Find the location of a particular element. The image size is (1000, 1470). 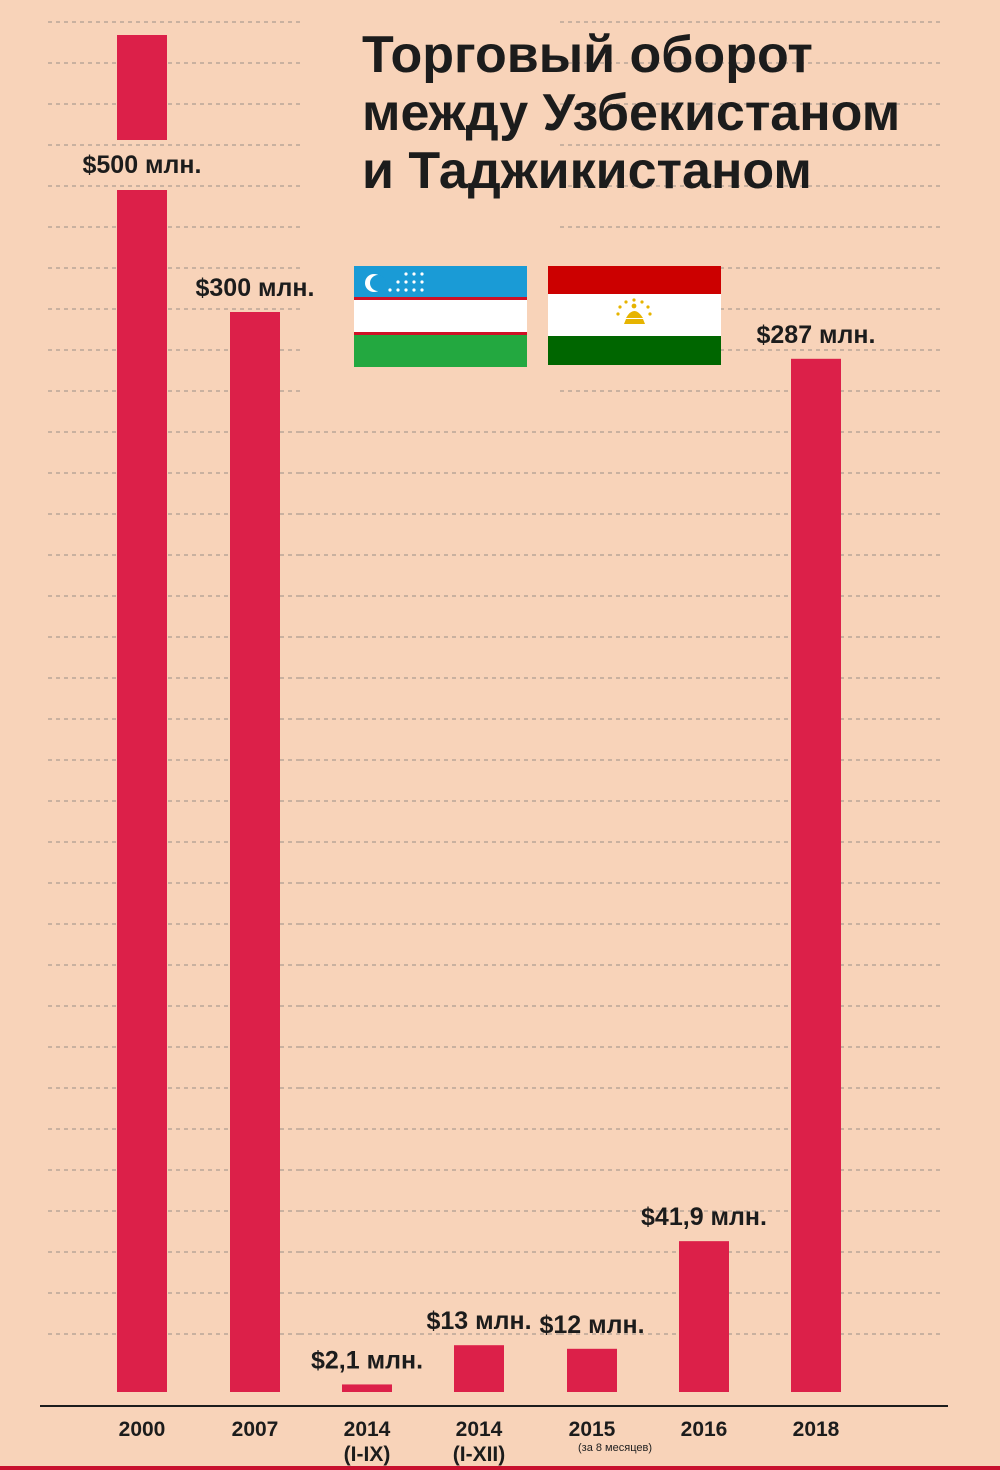

tajikistan-flag is located at coordinates (634, 315).